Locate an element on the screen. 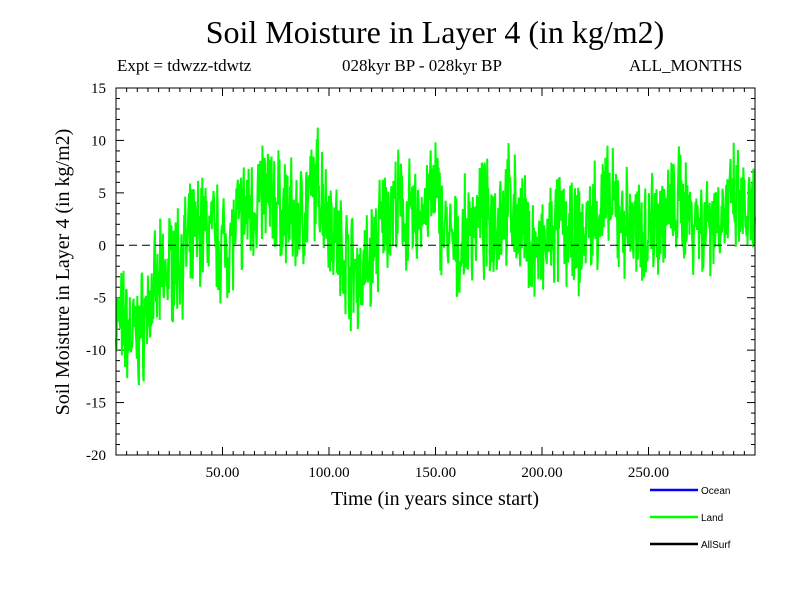 The height and width of the screenshot is (600, 800). x-tick-label: 50.00 is located at coordinates (223, 473).